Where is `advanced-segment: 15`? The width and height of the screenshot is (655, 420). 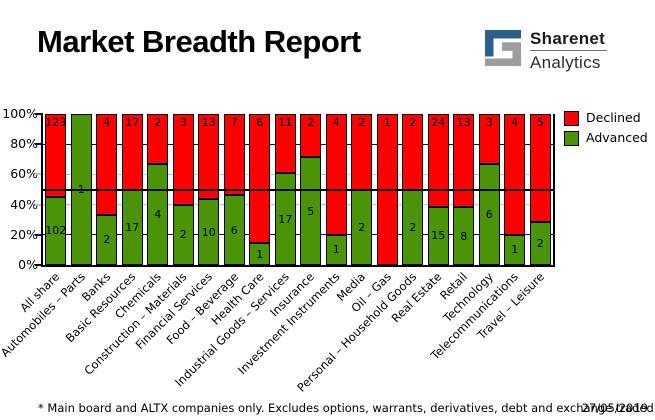
advanced-segment: 15 is located at coordinates (438, 235).